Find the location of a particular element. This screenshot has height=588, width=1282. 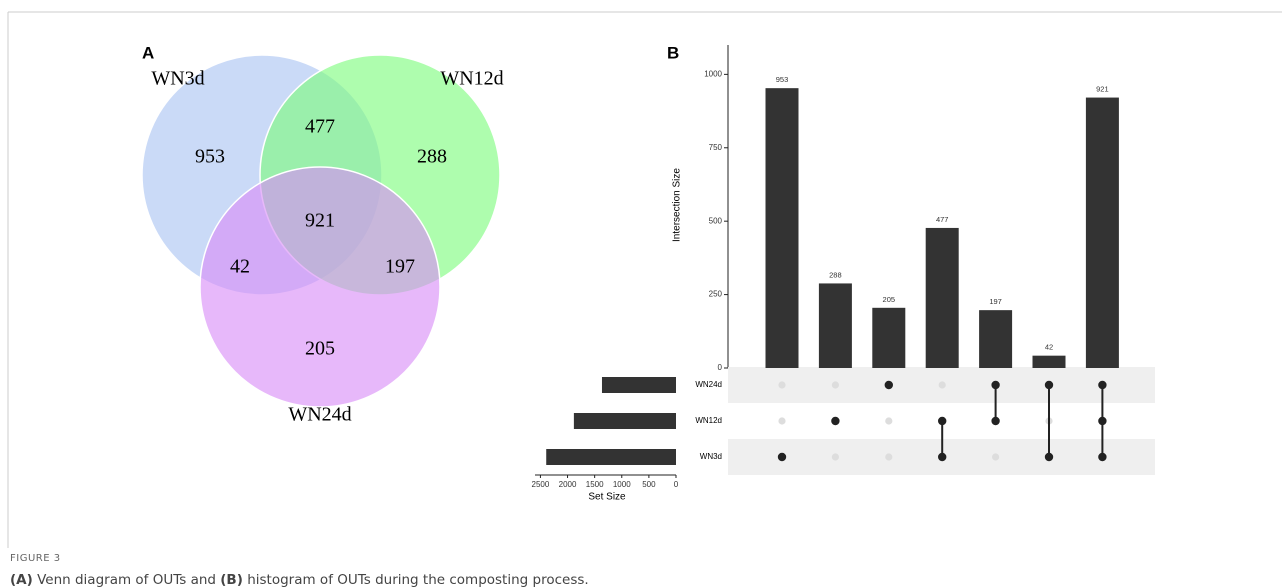

value-label: 42 is located at coordinates (1049, 347).